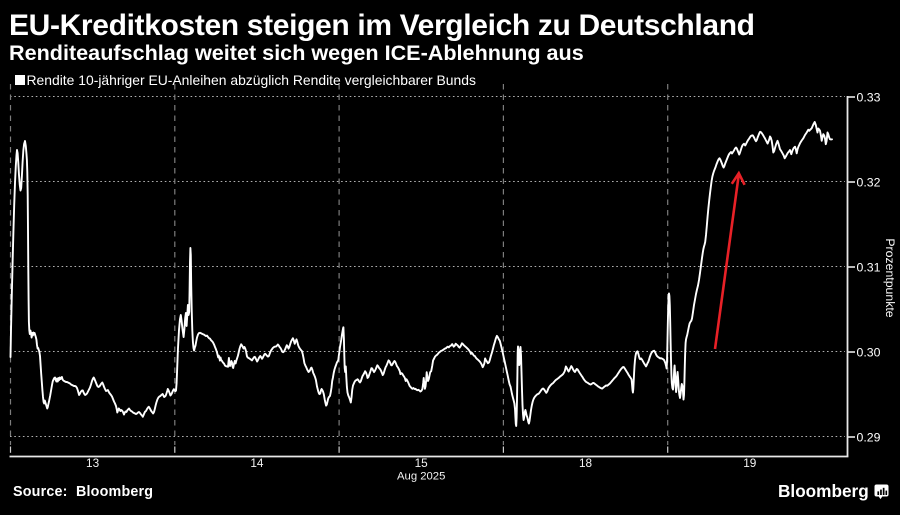 Image resolution: width=900 pixels, height=515 pixels. I want to click on svg-text: 0.32, so click(869, 182).